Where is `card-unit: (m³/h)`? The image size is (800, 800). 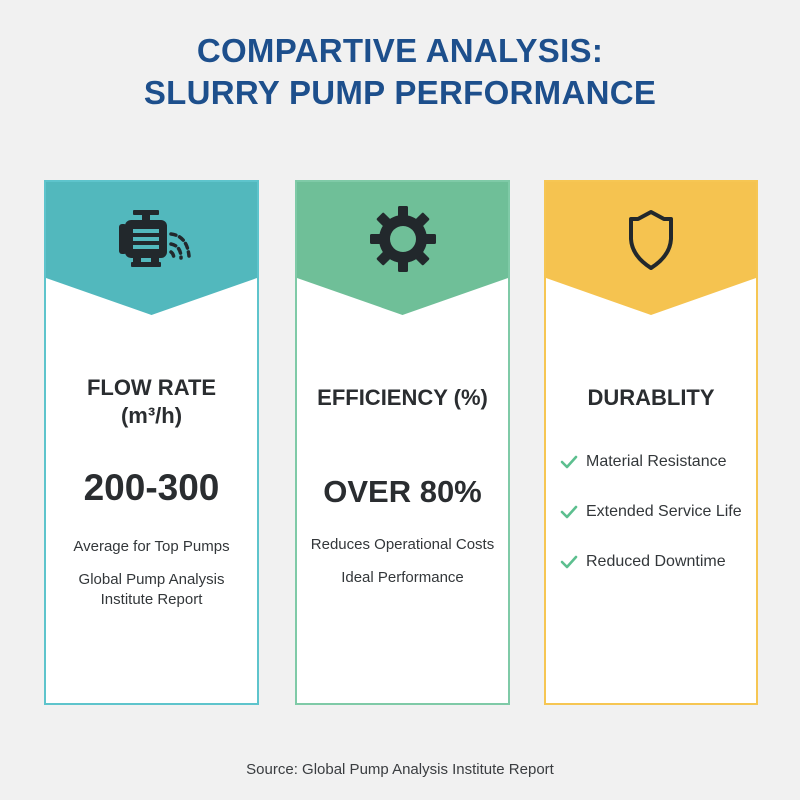
card-unit: (m³/h) is located at coordinates (151, 415).